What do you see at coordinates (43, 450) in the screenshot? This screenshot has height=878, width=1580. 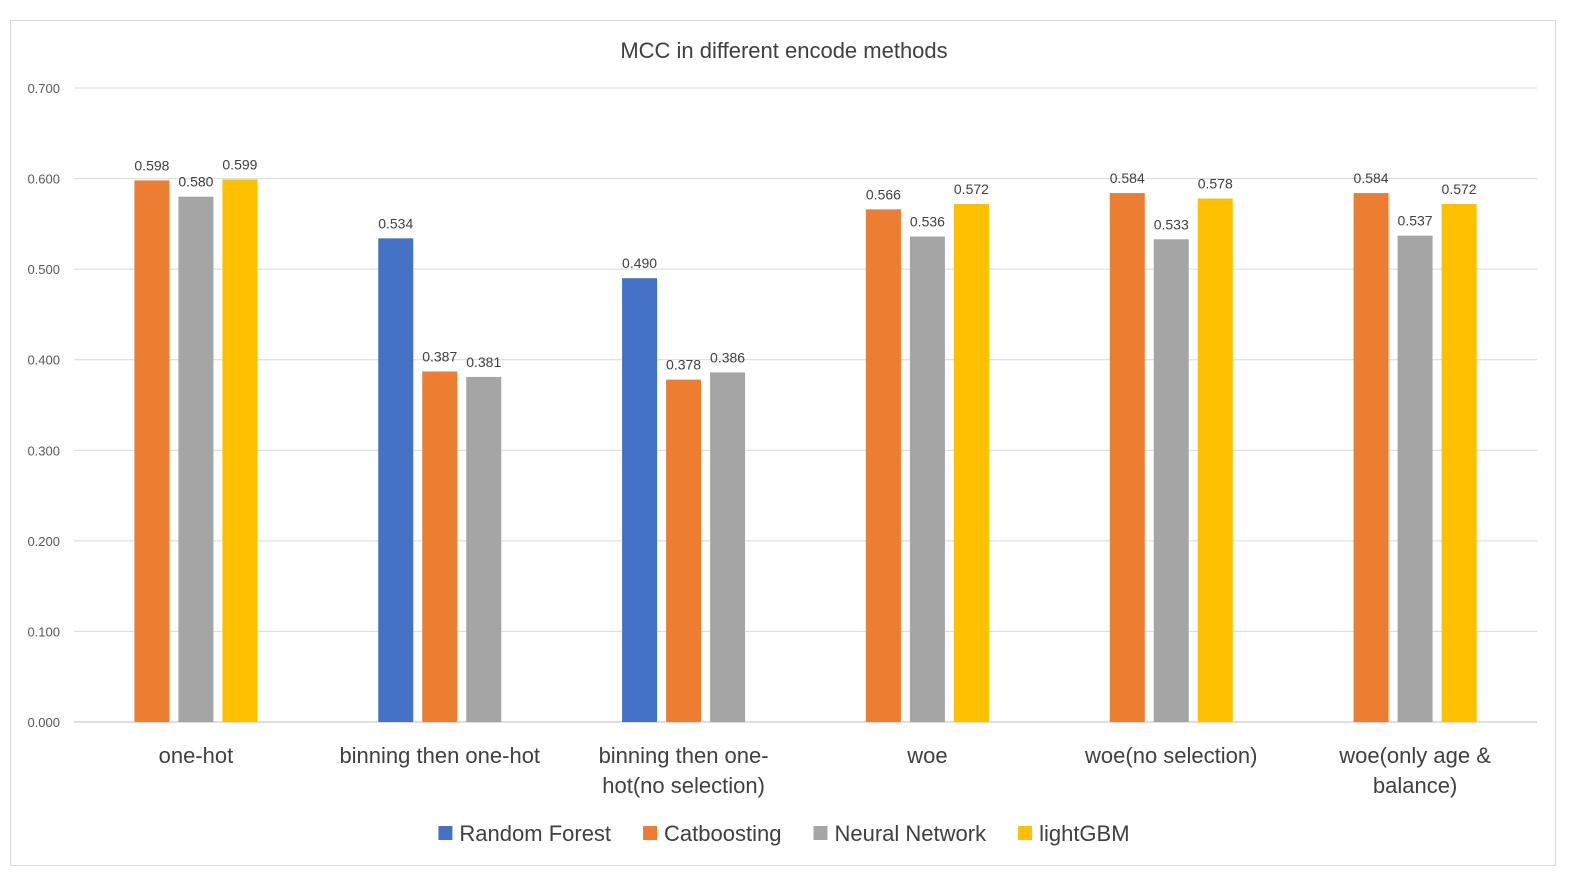 I see `y-tick-label: 0.300` at bounding box center [43, 450].